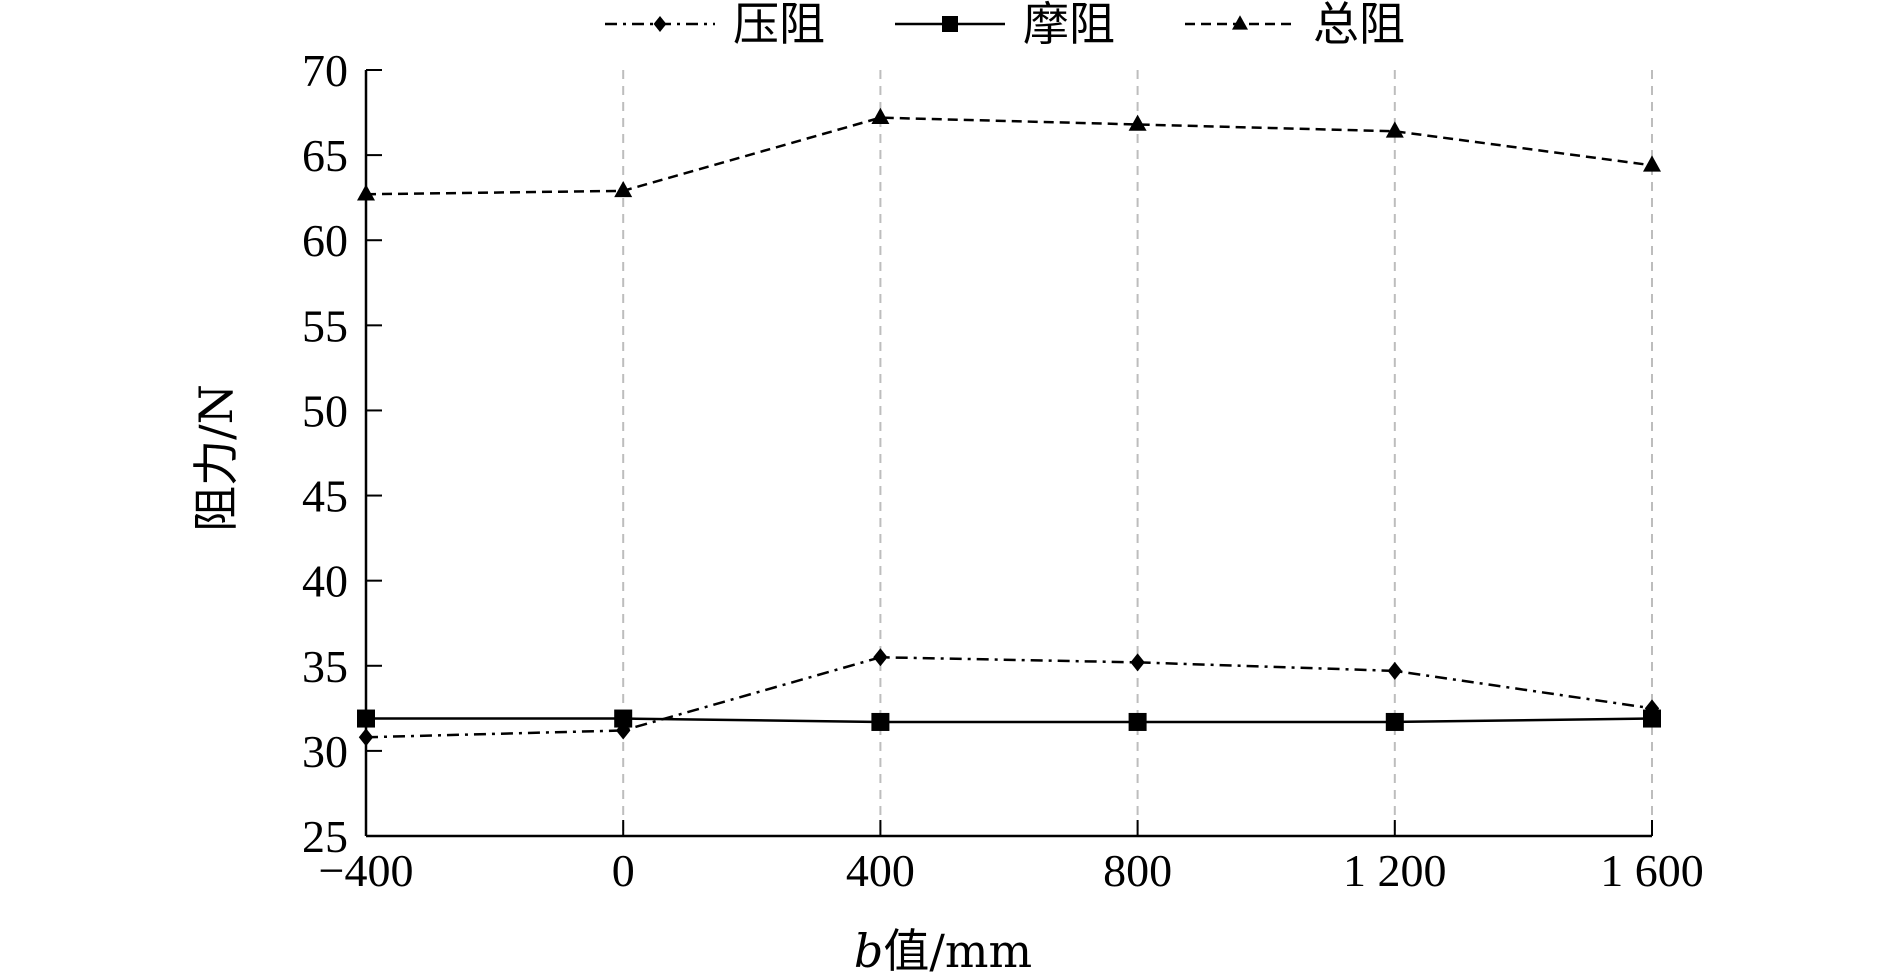  I want to click on y-tick-label: 50, so click(325, 410).